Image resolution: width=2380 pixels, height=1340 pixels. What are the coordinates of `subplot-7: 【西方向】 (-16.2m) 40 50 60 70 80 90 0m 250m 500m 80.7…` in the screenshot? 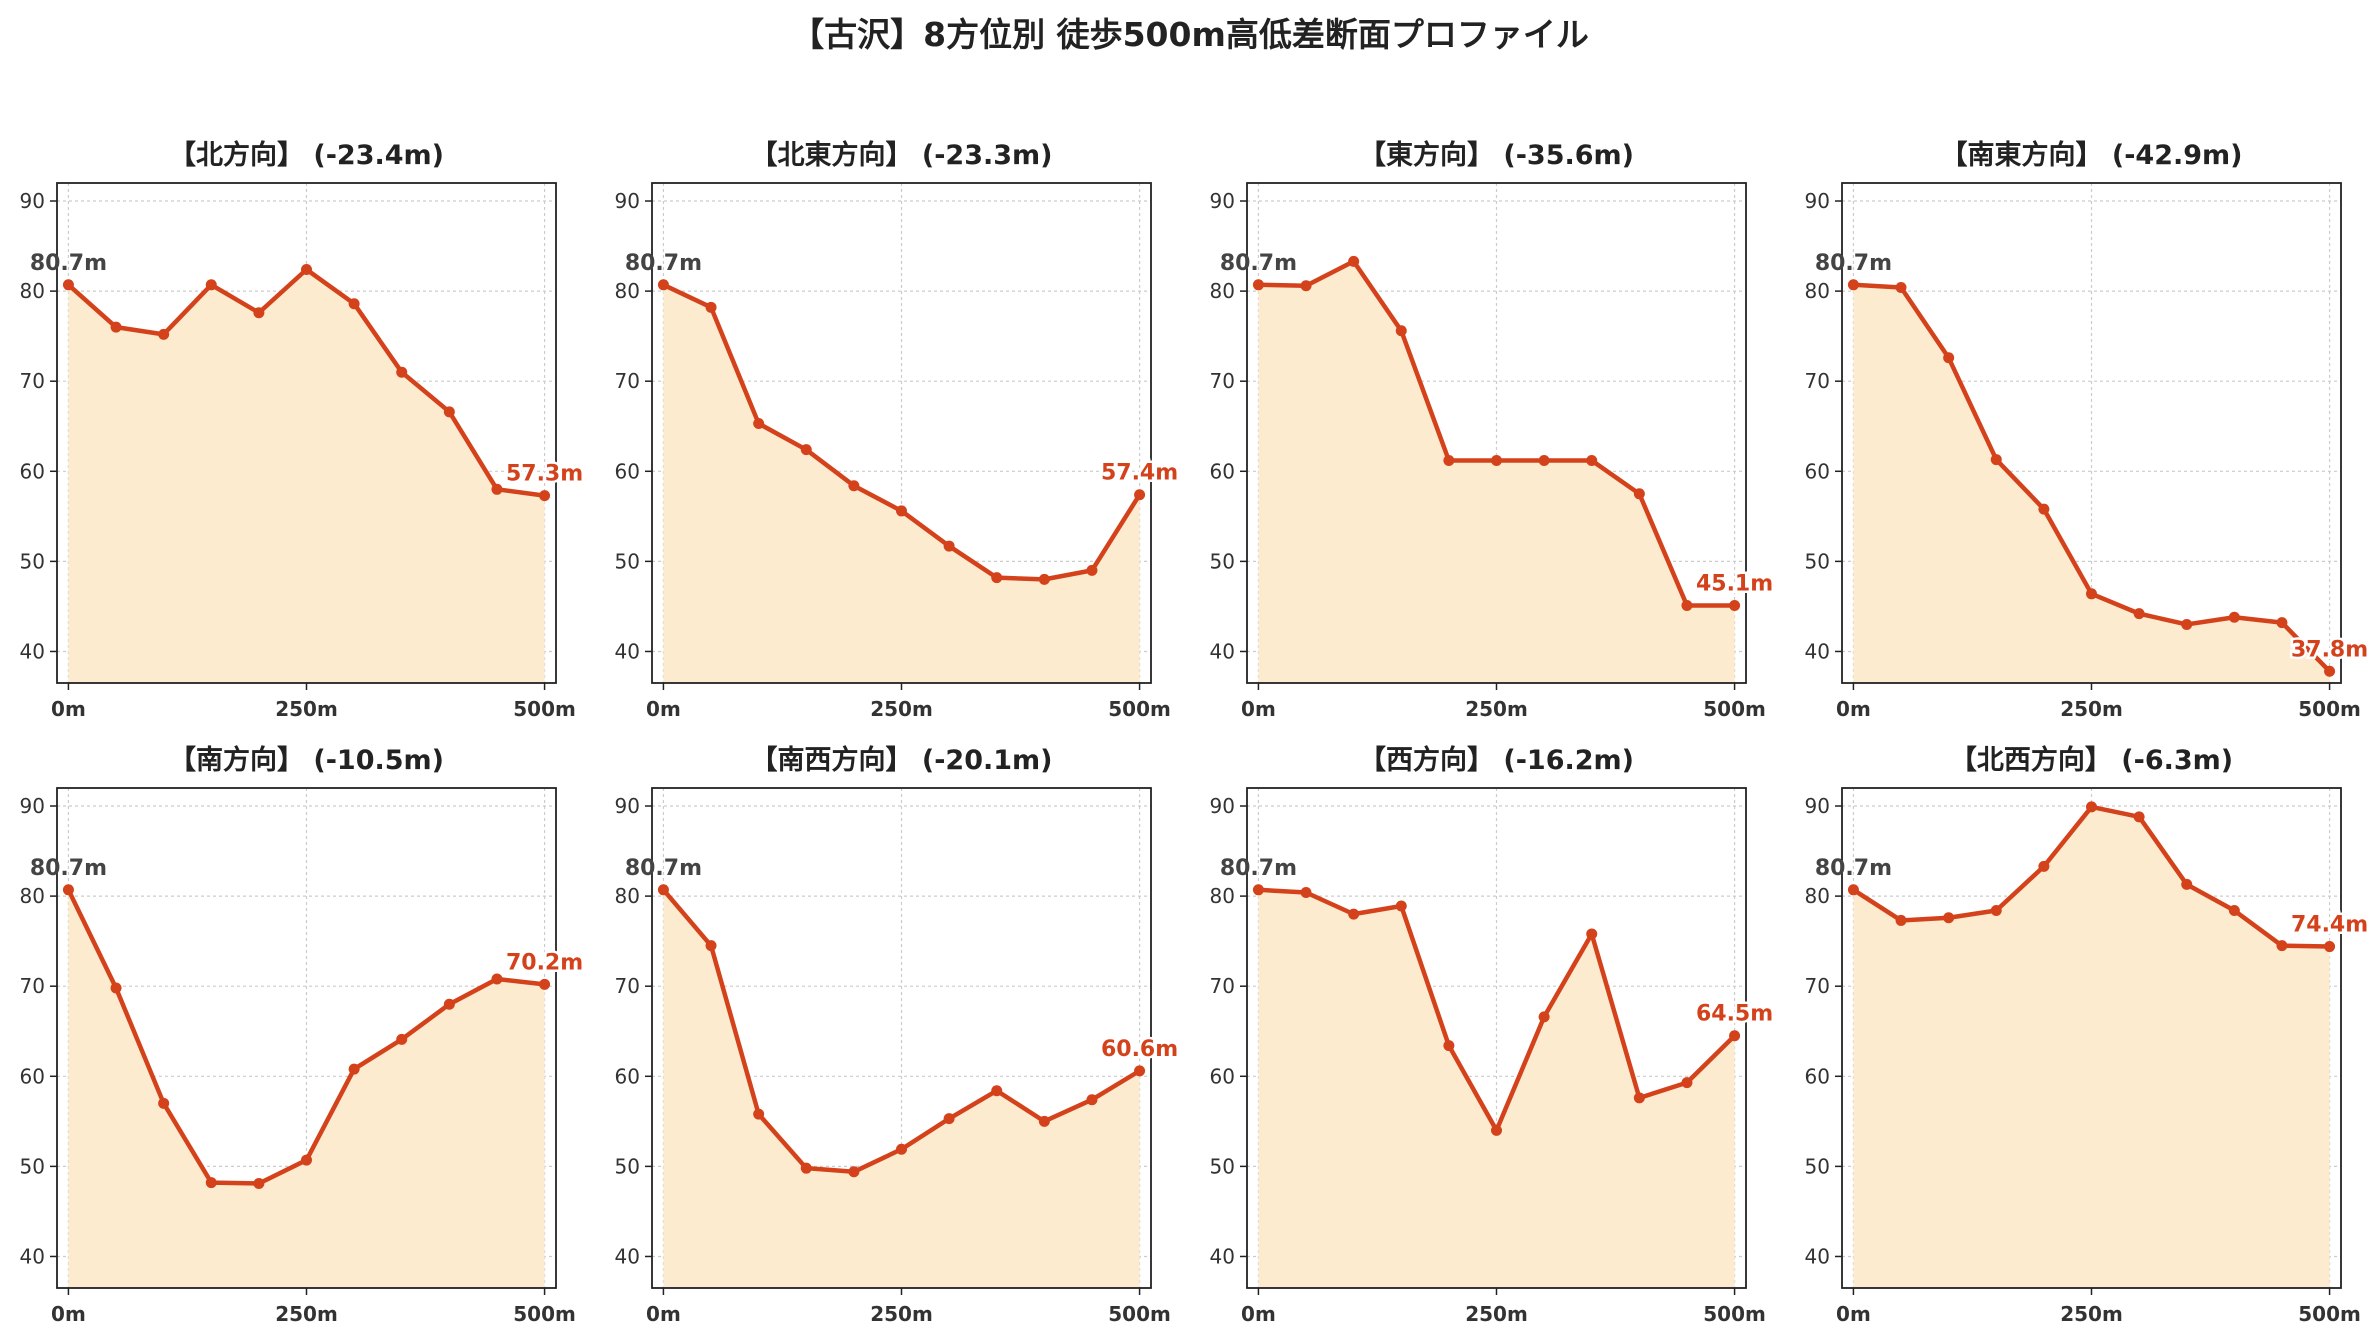 It's located at (1493, 1035).